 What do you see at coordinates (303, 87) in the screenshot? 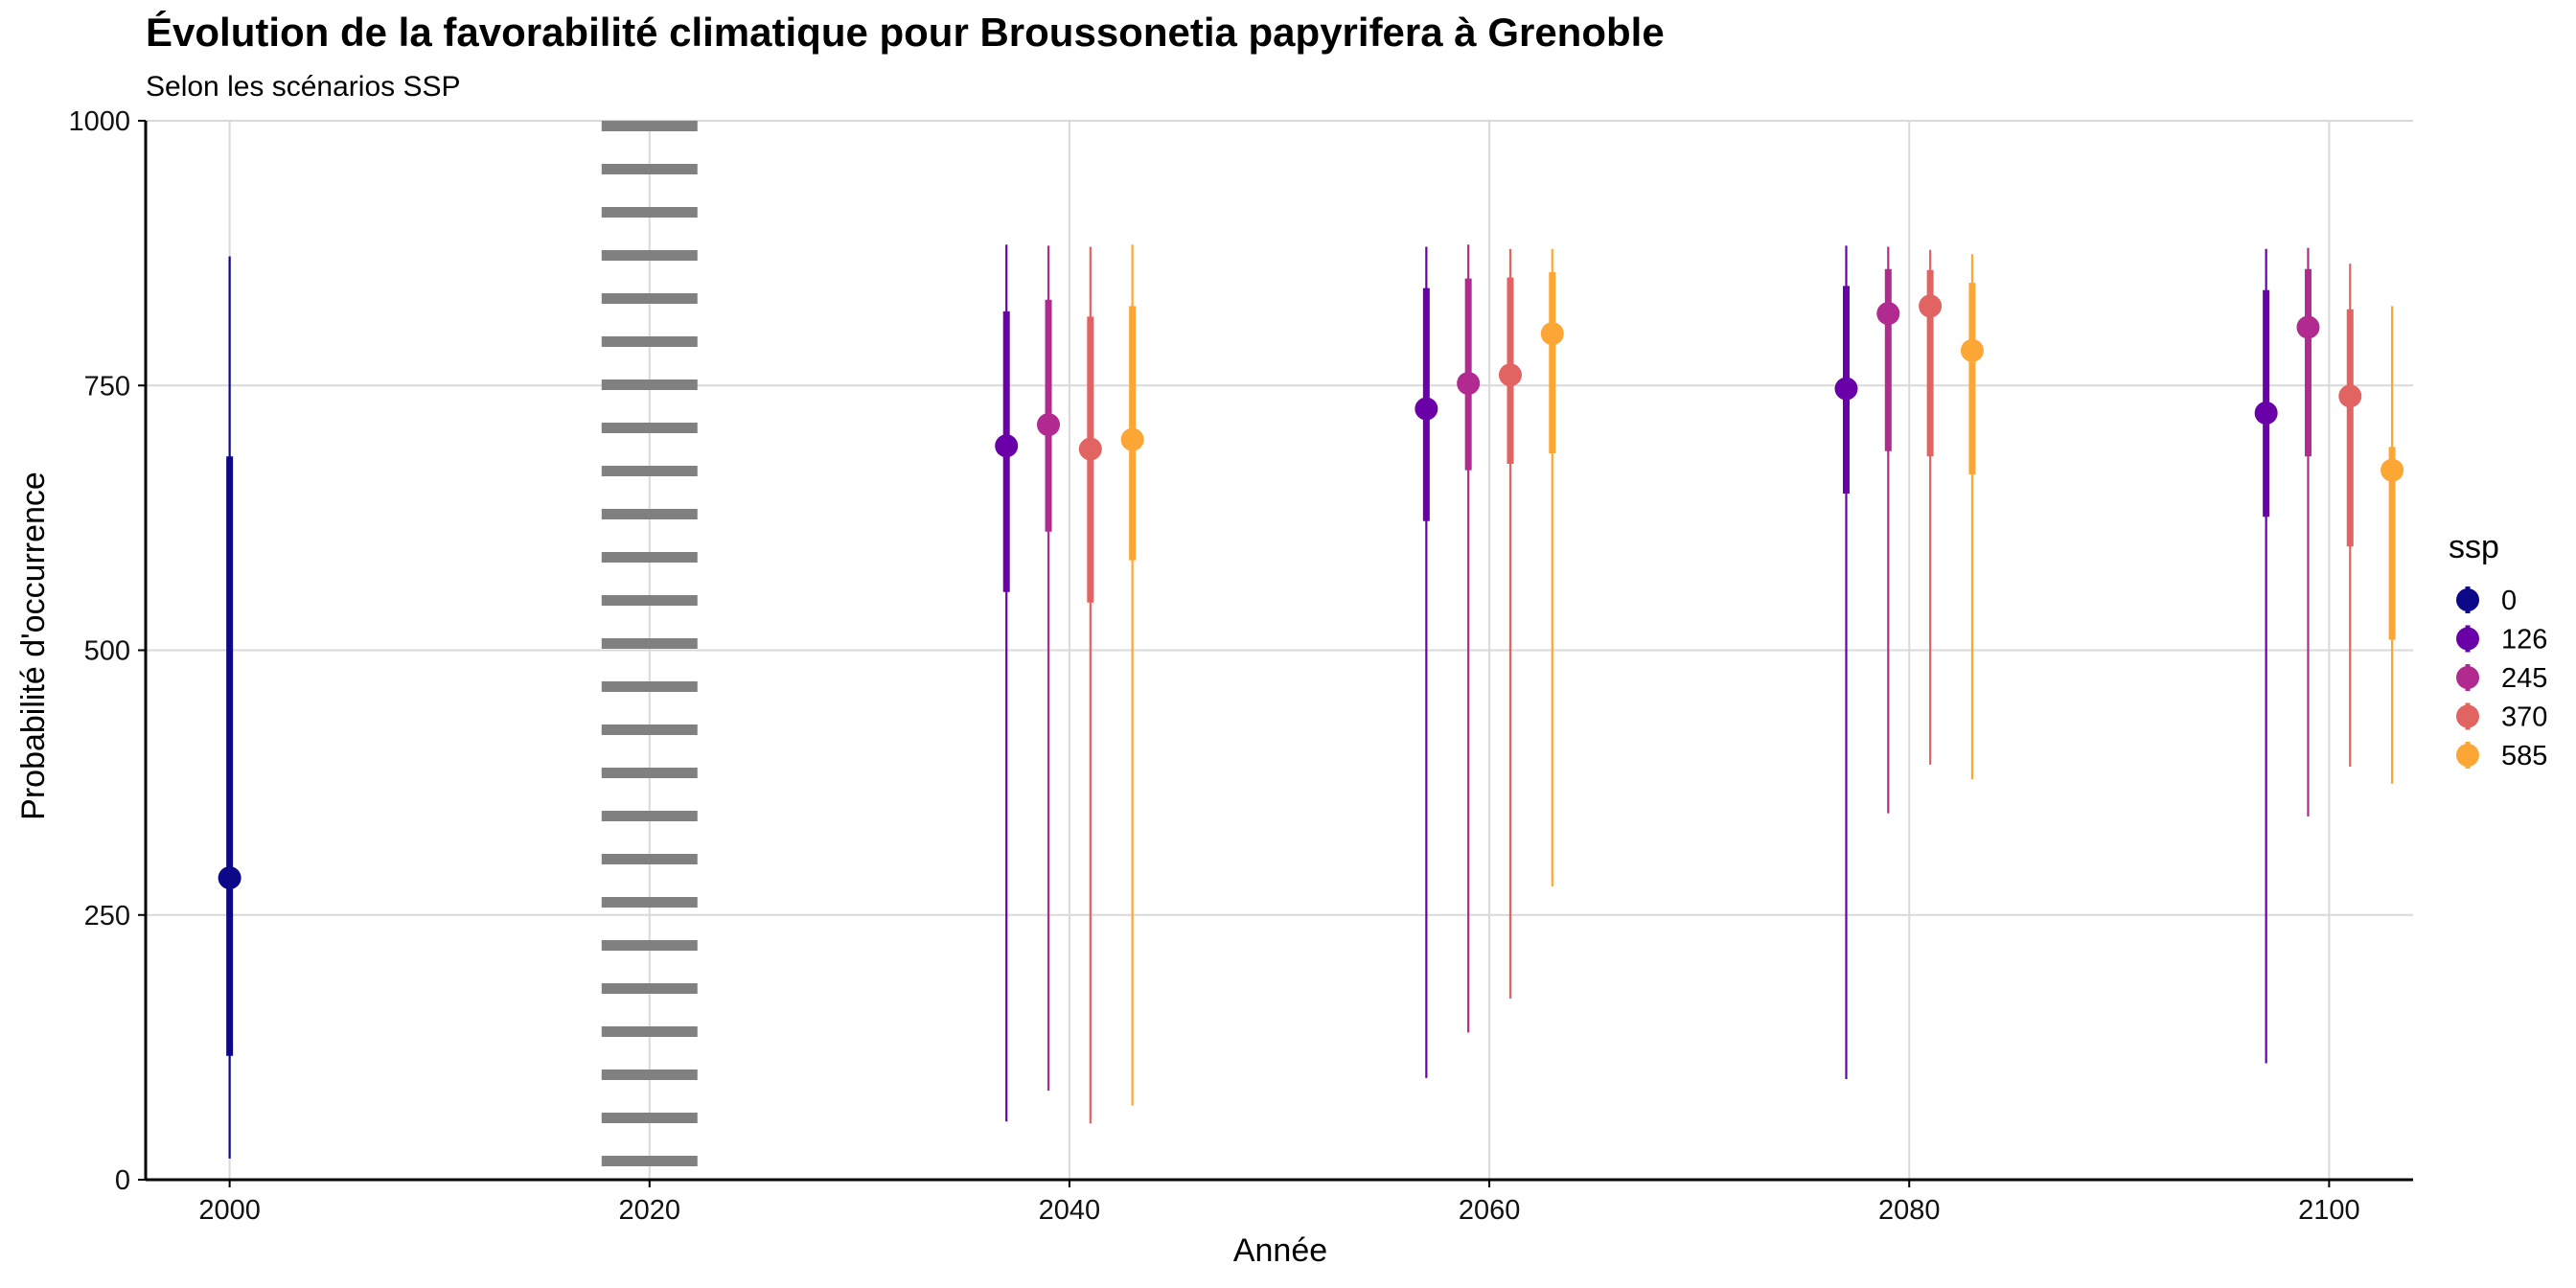
I see `chart-subtitle: Selon les scénarios SSP` at bounding box center [303, 87].